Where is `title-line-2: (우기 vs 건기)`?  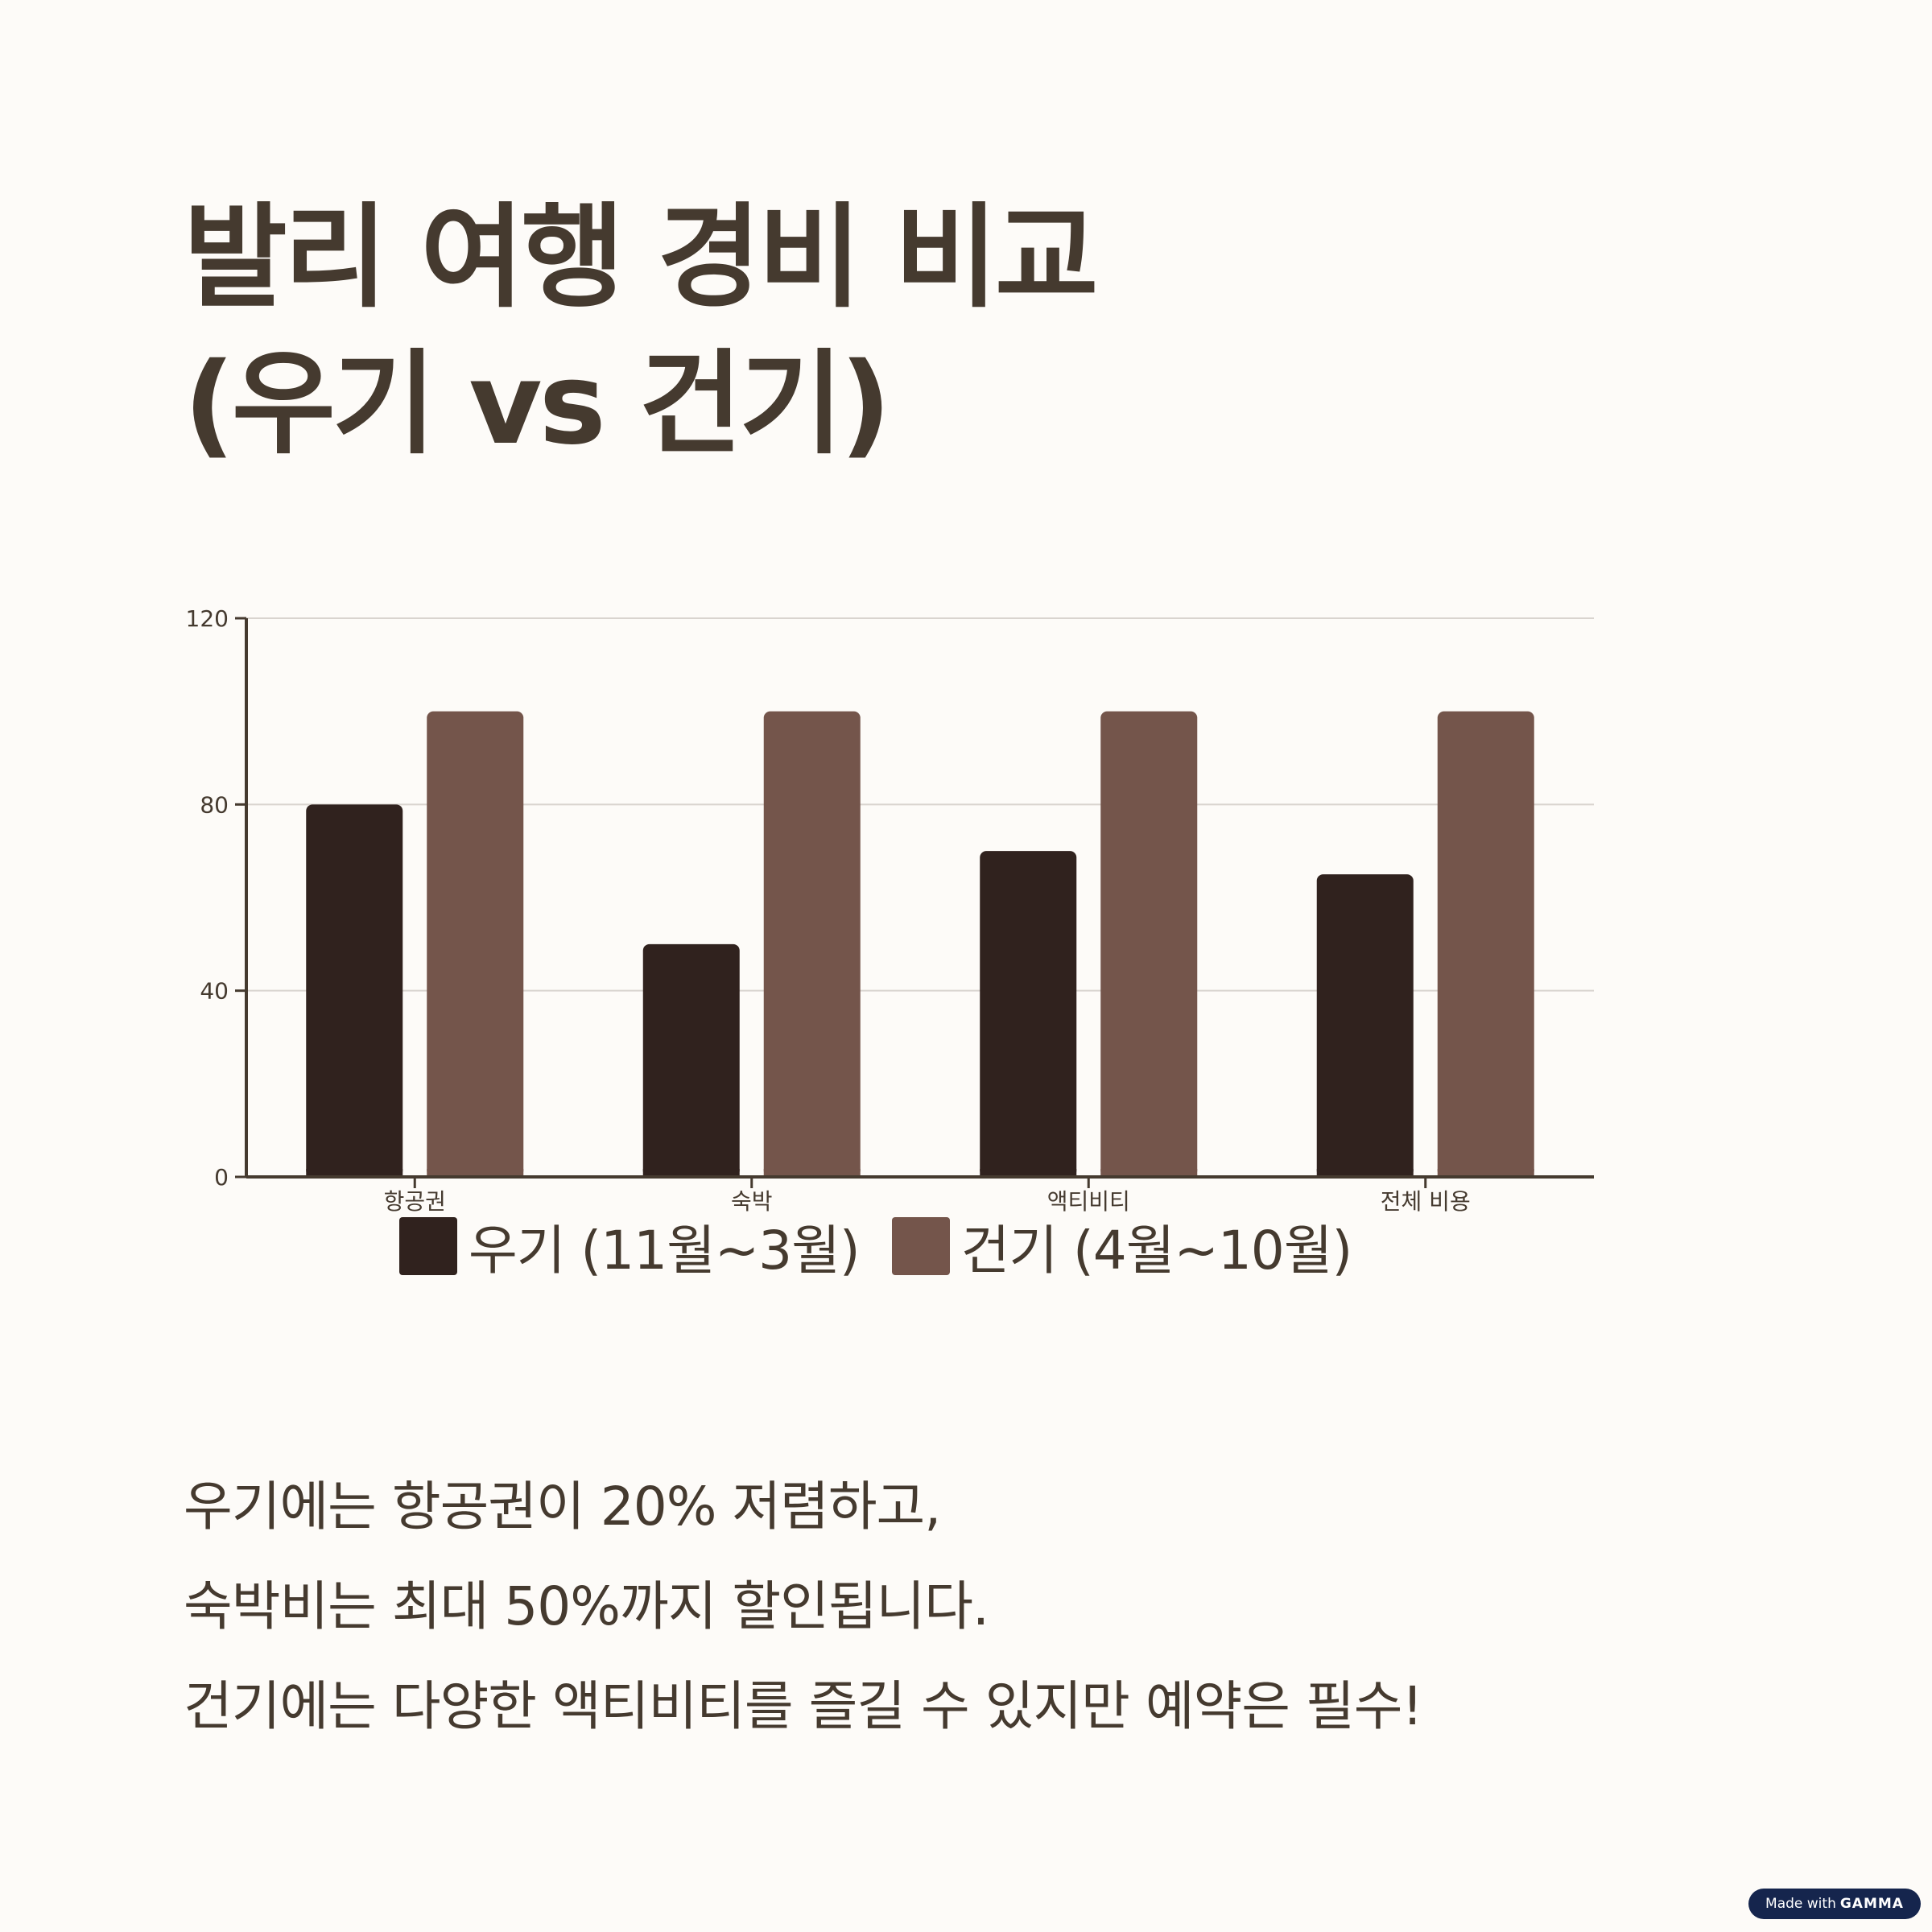
title-line-2: (우기 vs 건기) is located at coordinates (537, 404).